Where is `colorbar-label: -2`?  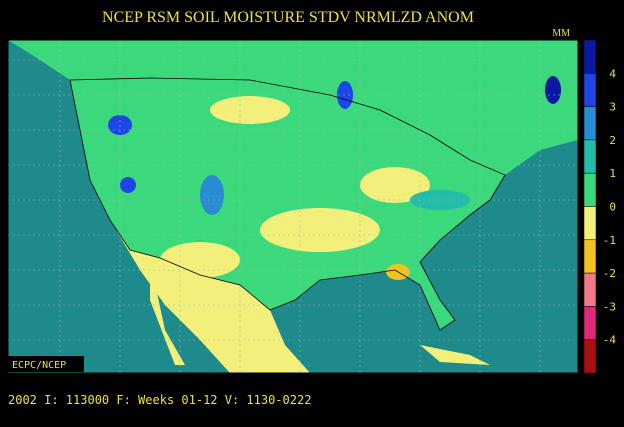
colorbar-label: -2 is located at coordinates (609, 273).